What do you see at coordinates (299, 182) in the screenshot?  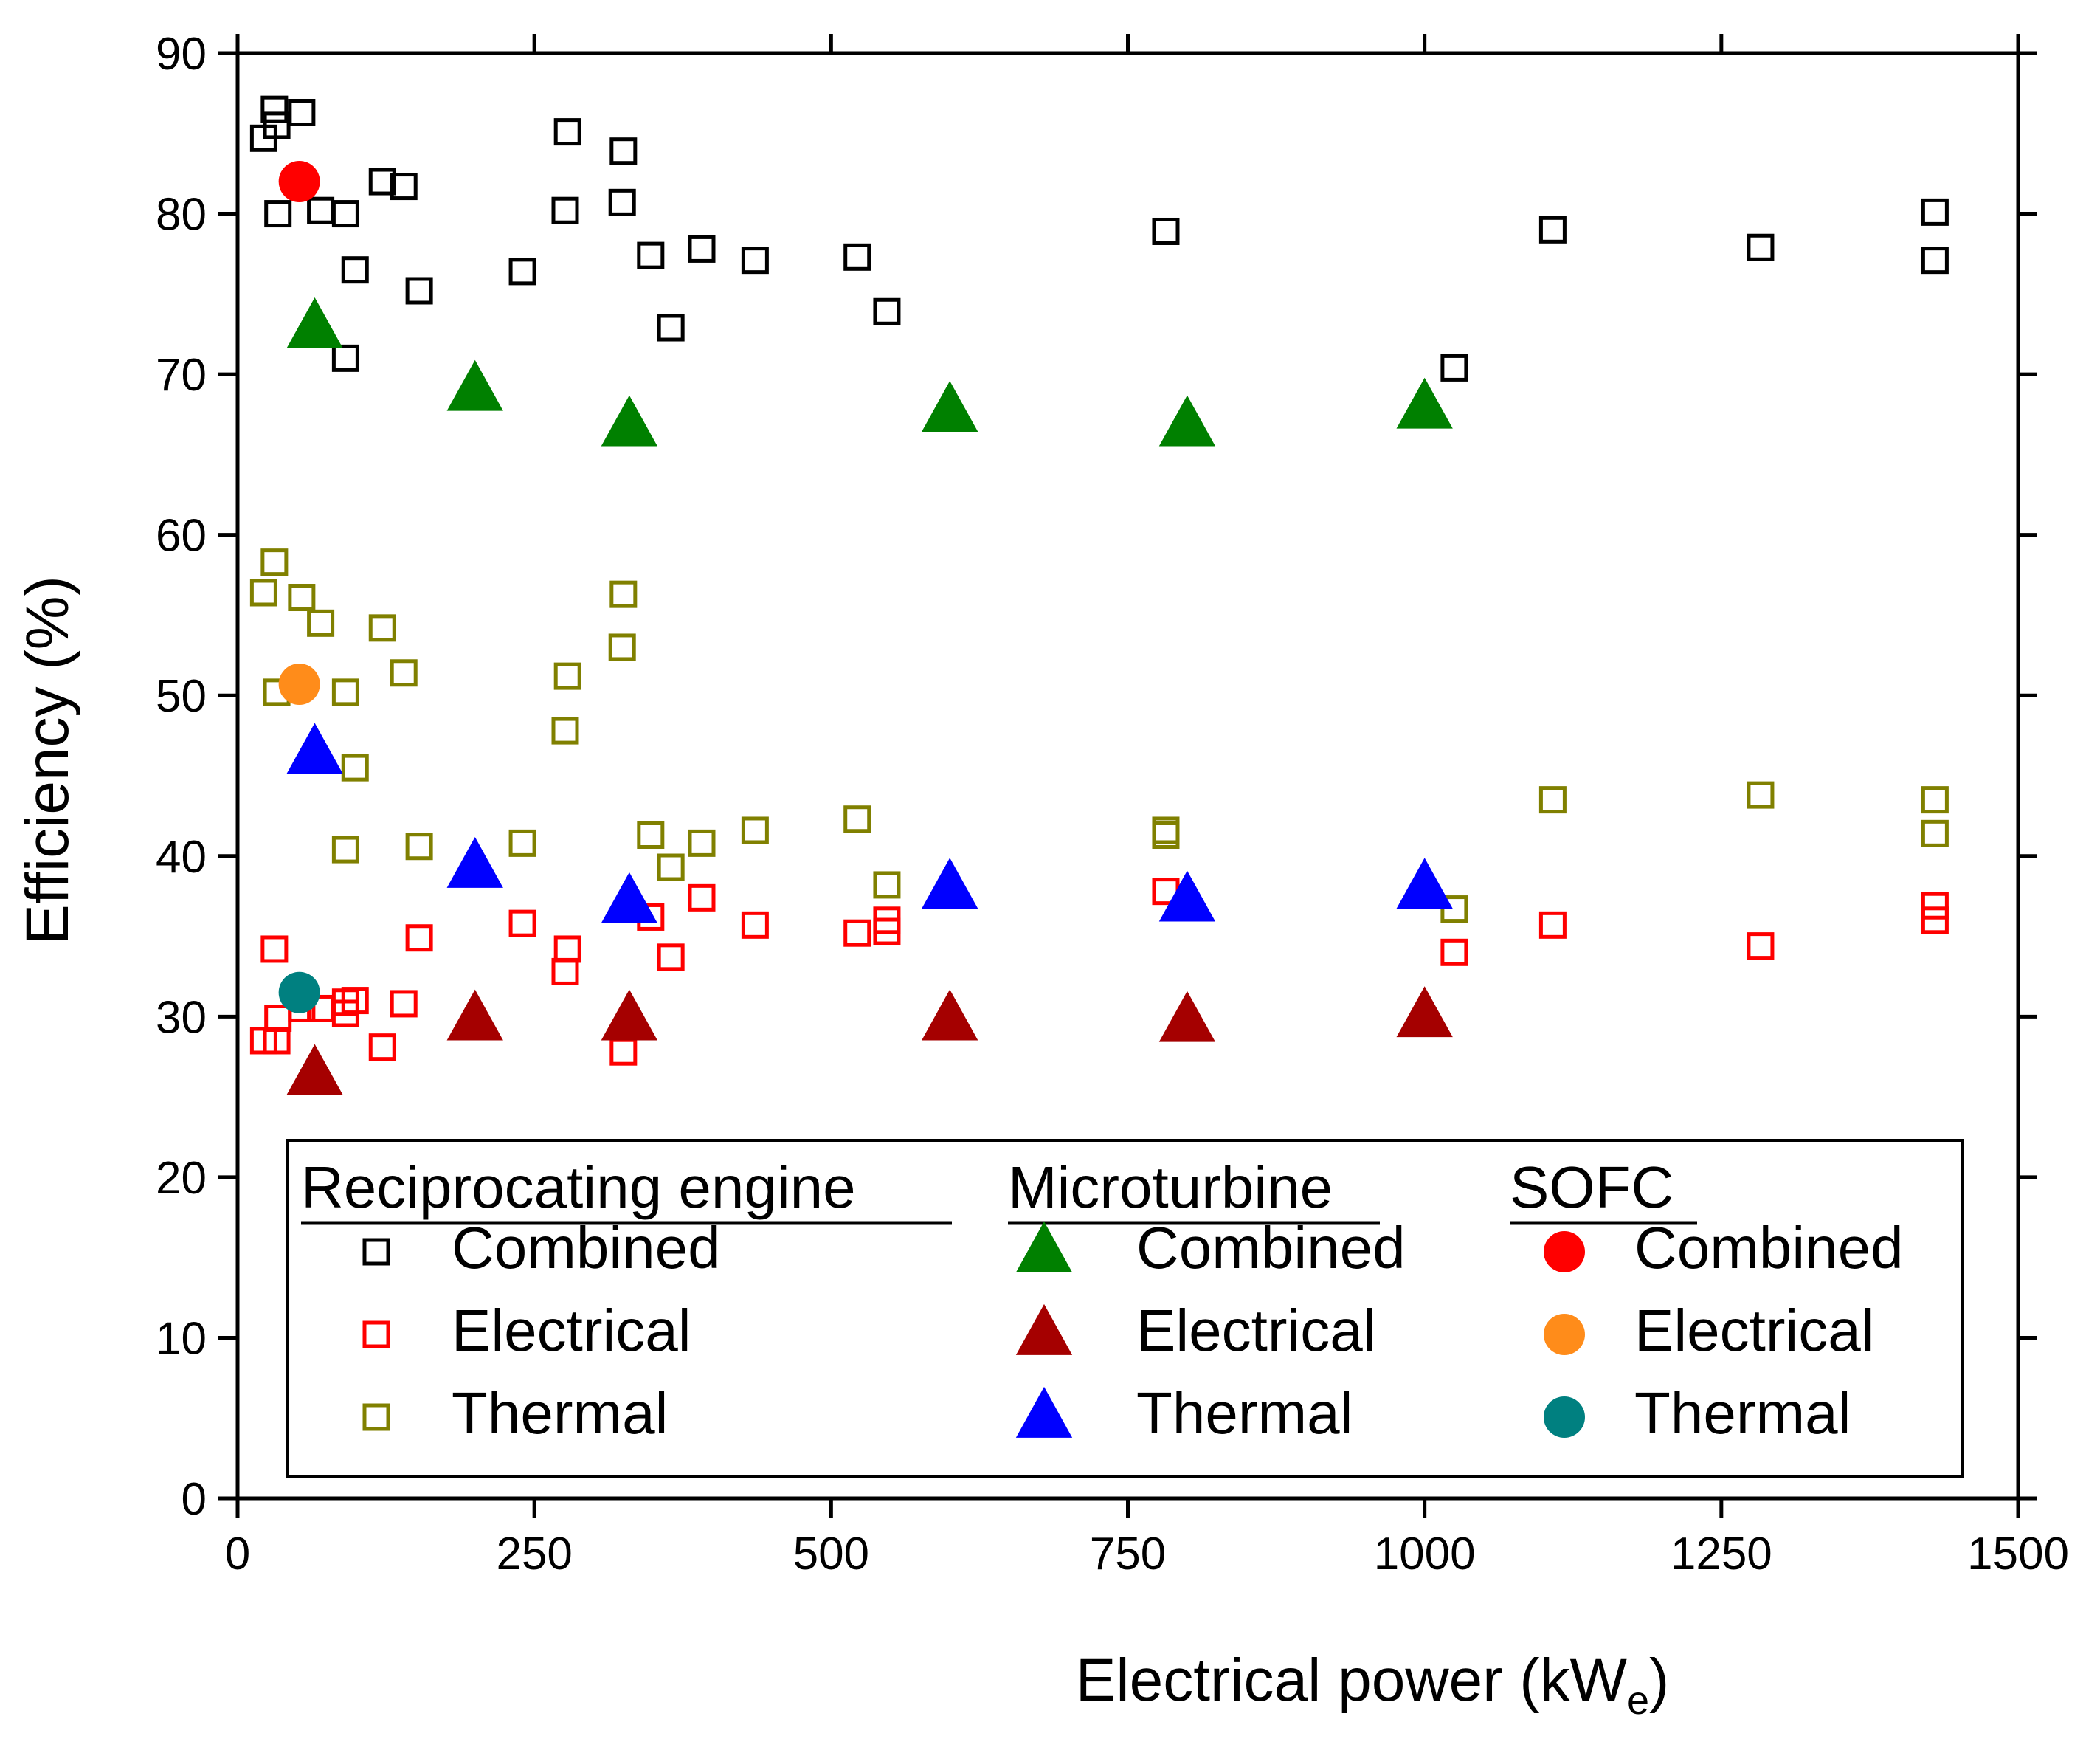 I see `series-sofc-combined` at bounding box center [299, 182].